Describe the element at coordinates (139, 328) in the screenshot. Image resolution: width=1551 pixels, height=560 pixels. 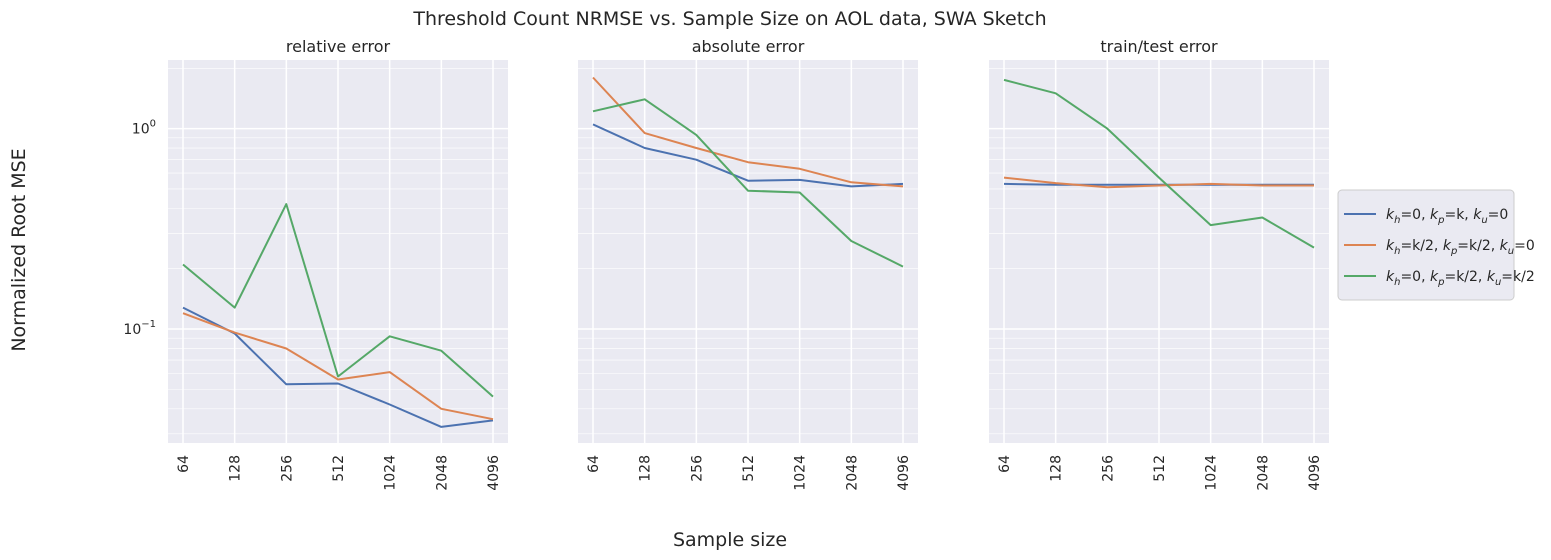
I see `y-tick-label: 10−1` at that location.